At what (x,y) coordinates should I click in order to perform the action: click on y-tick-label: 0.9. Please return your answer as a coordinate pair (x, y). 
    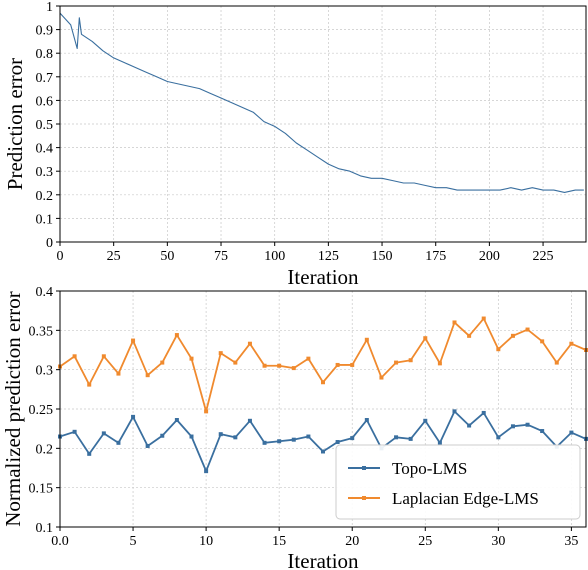
    Looking at the image, I should click on (45, 31).